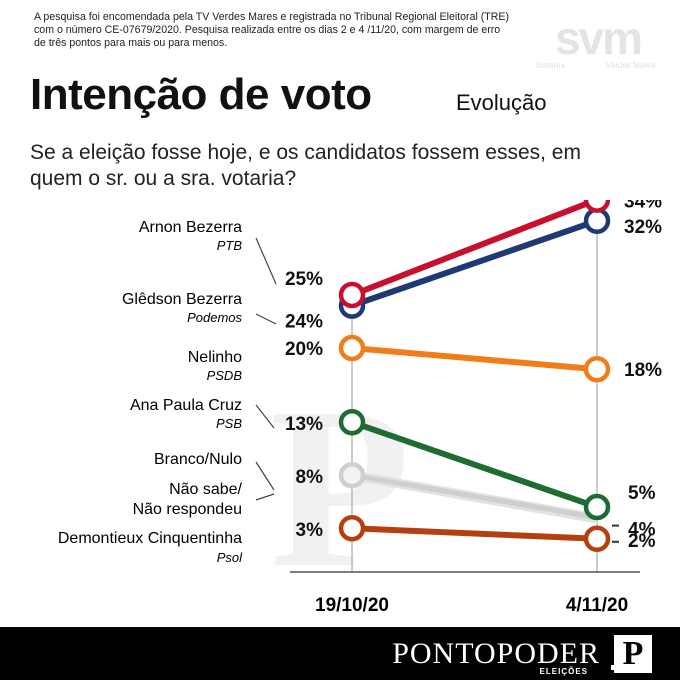  Describe the element at coordinates (630, 65) in the screenshot. I see `svg-text: Verdes Mares` at that location.